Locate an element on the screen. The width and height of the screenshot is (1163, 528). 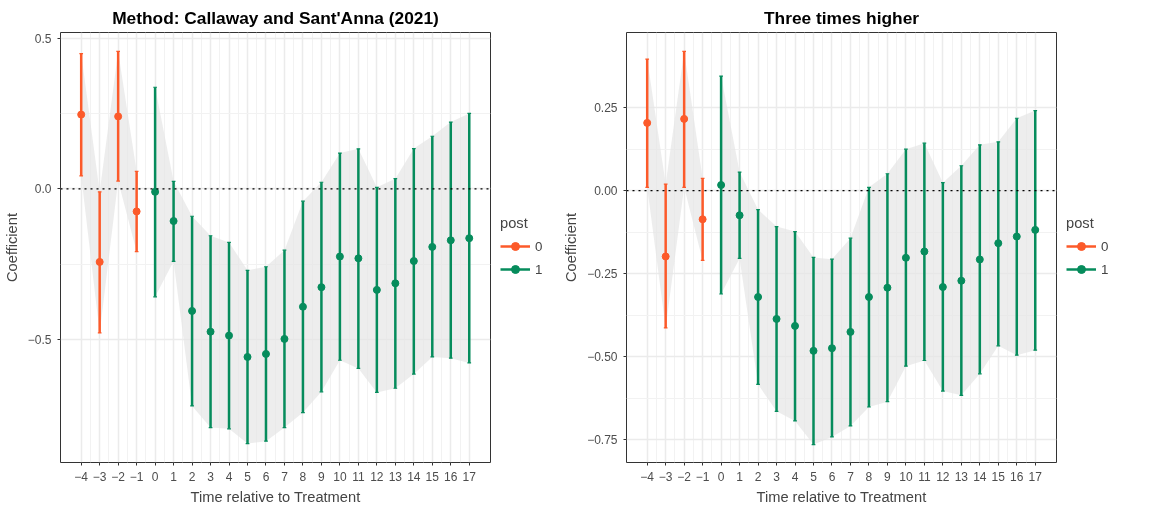
x-tick-label: 8 is located at coordinates (303, 476).